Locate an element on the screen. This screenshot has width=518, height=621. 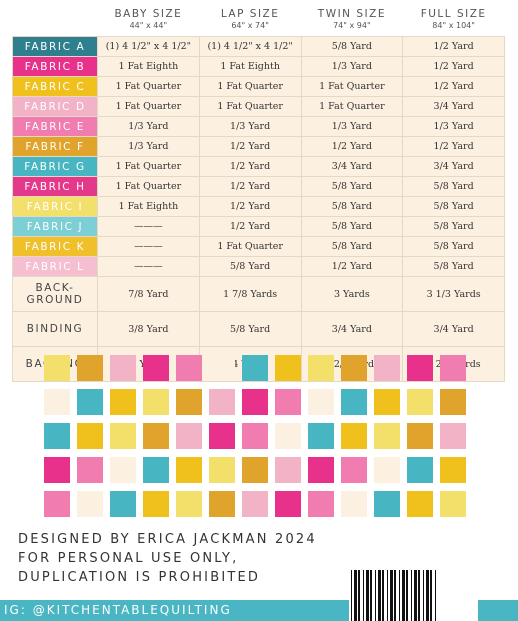
fabric-label: BINDING is located at coordinates (55, 329).